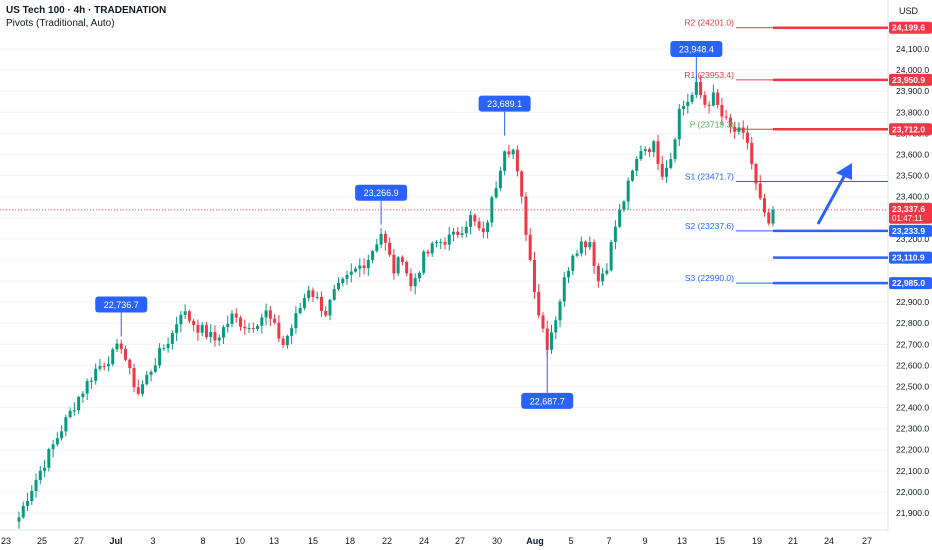 This screenshot has height=550, width=932. I want to click on x-tick-label: 18, so click(350, 541).